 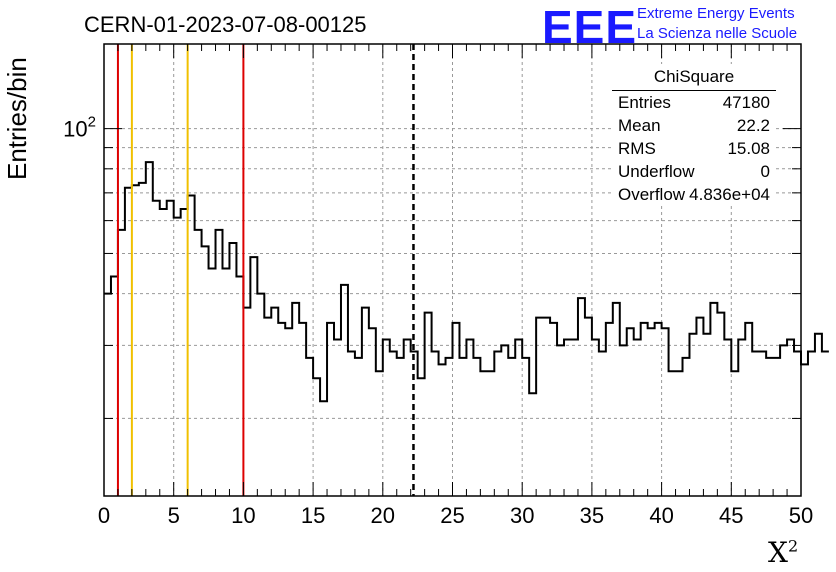 I want to click on stats-row: RMS 15.08, so click(x=694, y=148).